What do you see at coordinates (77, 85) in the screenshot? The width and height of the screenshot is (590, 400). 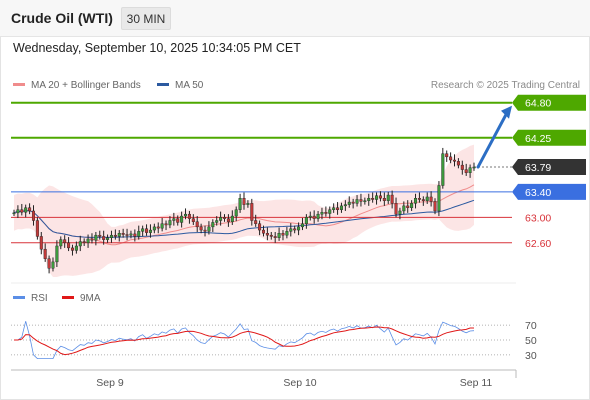 I see `legend-bollinger: MA 20 + Bollinger Bands` at bounding box center [77, 85].